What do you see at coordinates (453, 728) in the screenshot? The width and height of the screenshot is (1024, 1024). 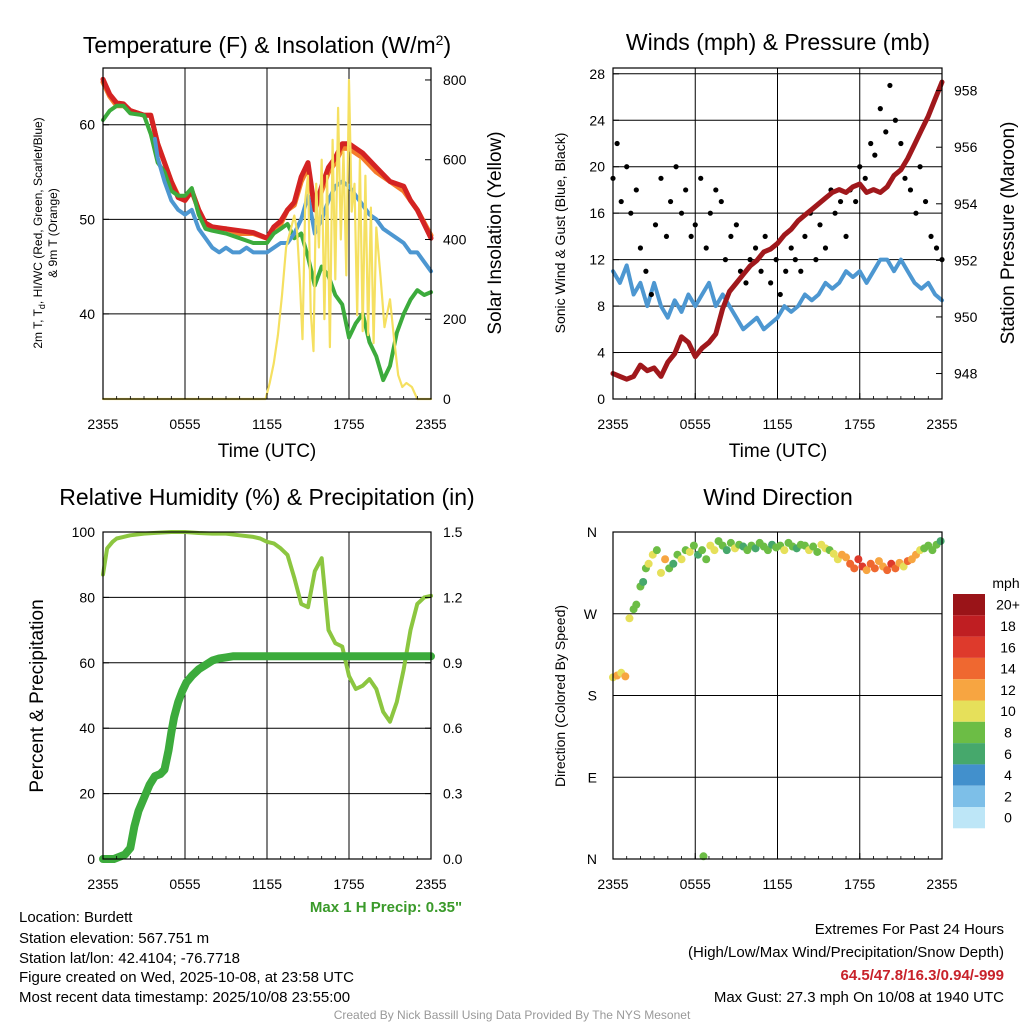 I see `y2-tick-label: 0.6` at bounding box center [453, 728].